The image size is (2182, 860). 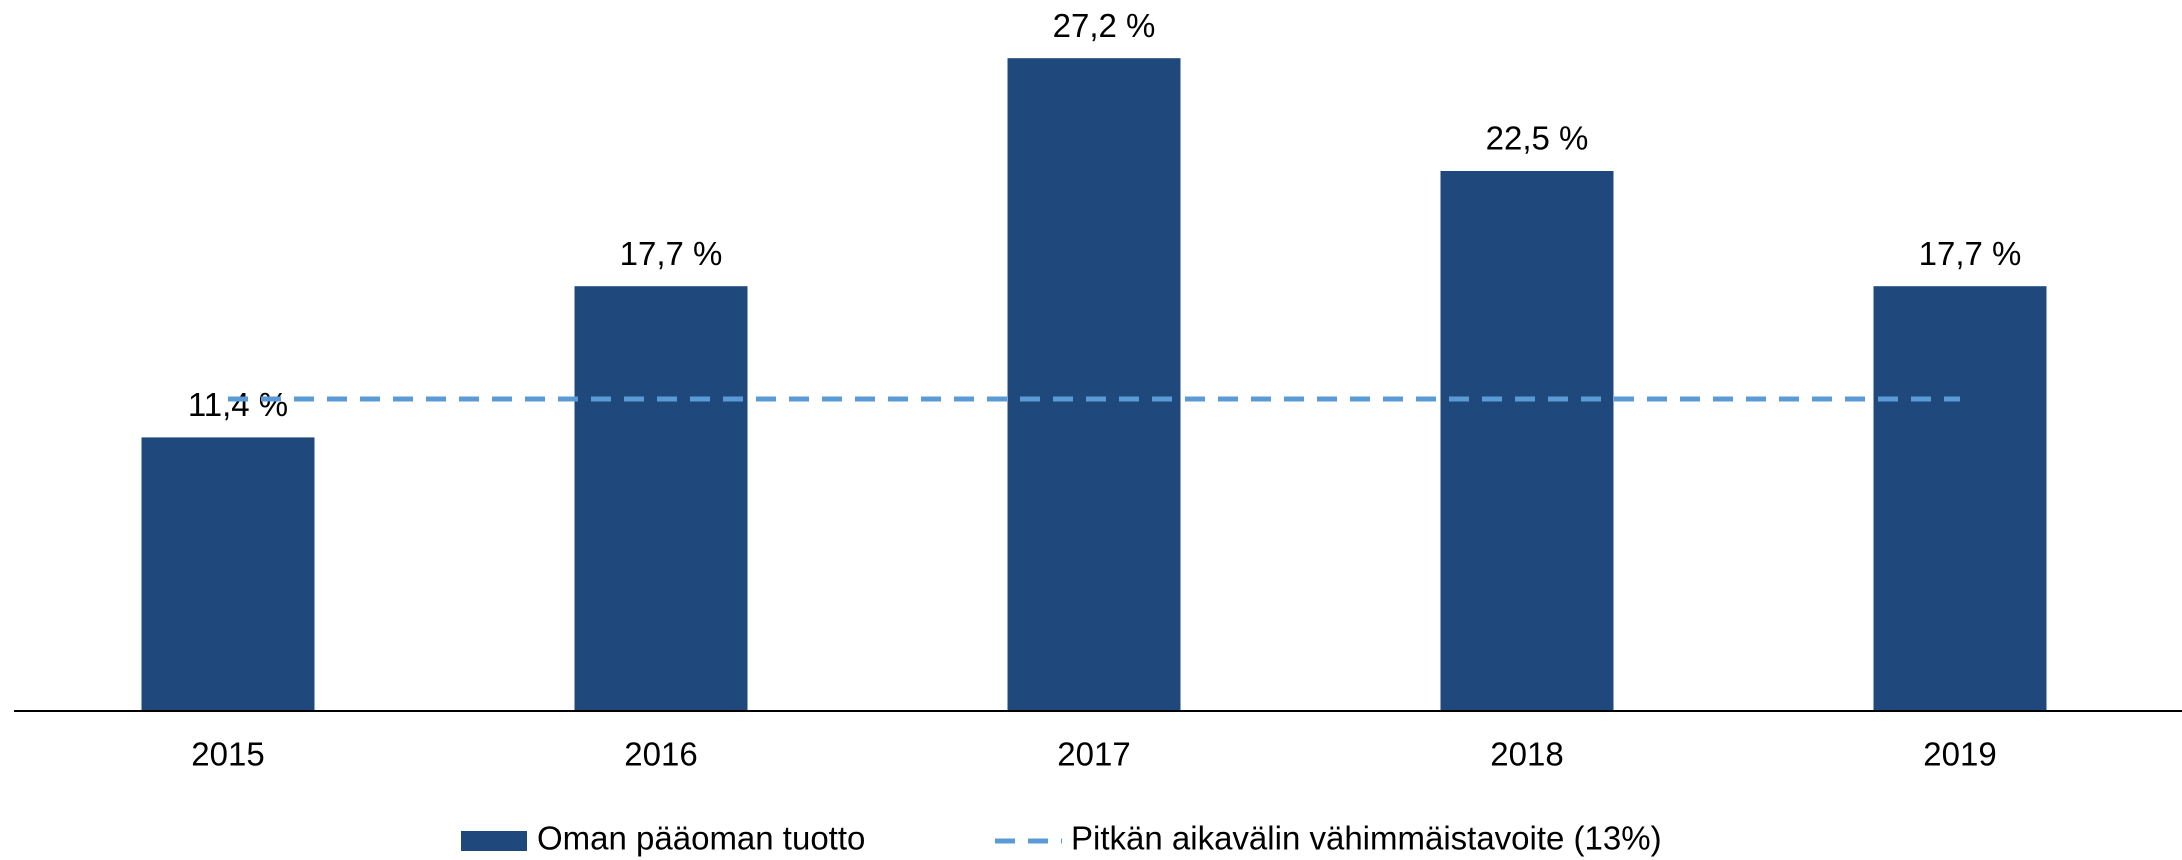 What do you see at coordinates (494, 841) in the screenshot?
I see `legend-swatch` at bounding box center [494, 841].